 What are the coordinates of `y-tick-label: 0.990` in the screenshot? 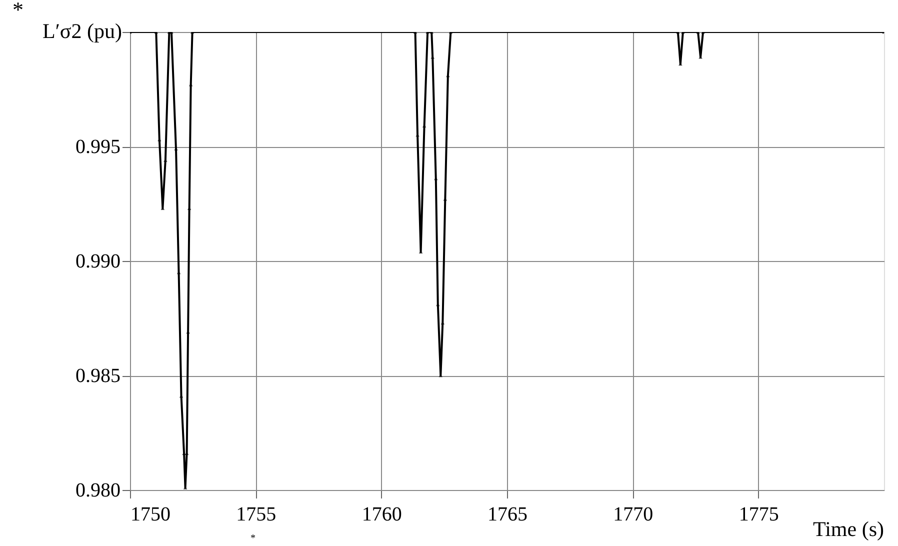 It's located at (98, 261).